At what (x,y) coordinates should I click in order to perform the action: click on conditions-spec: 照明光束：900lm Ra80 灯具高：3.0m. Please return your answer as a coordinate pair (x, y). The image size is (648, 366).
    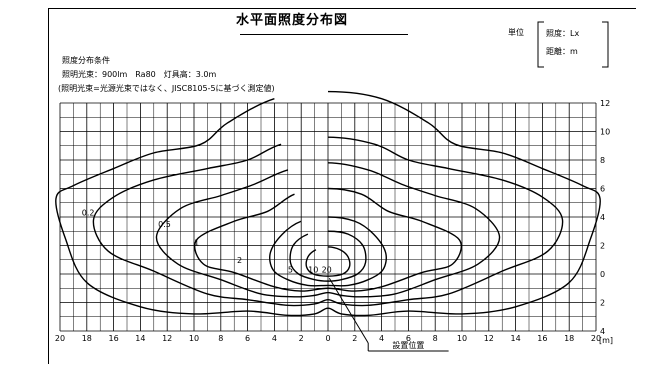
    Looking at the image, I should click on (139, 74).